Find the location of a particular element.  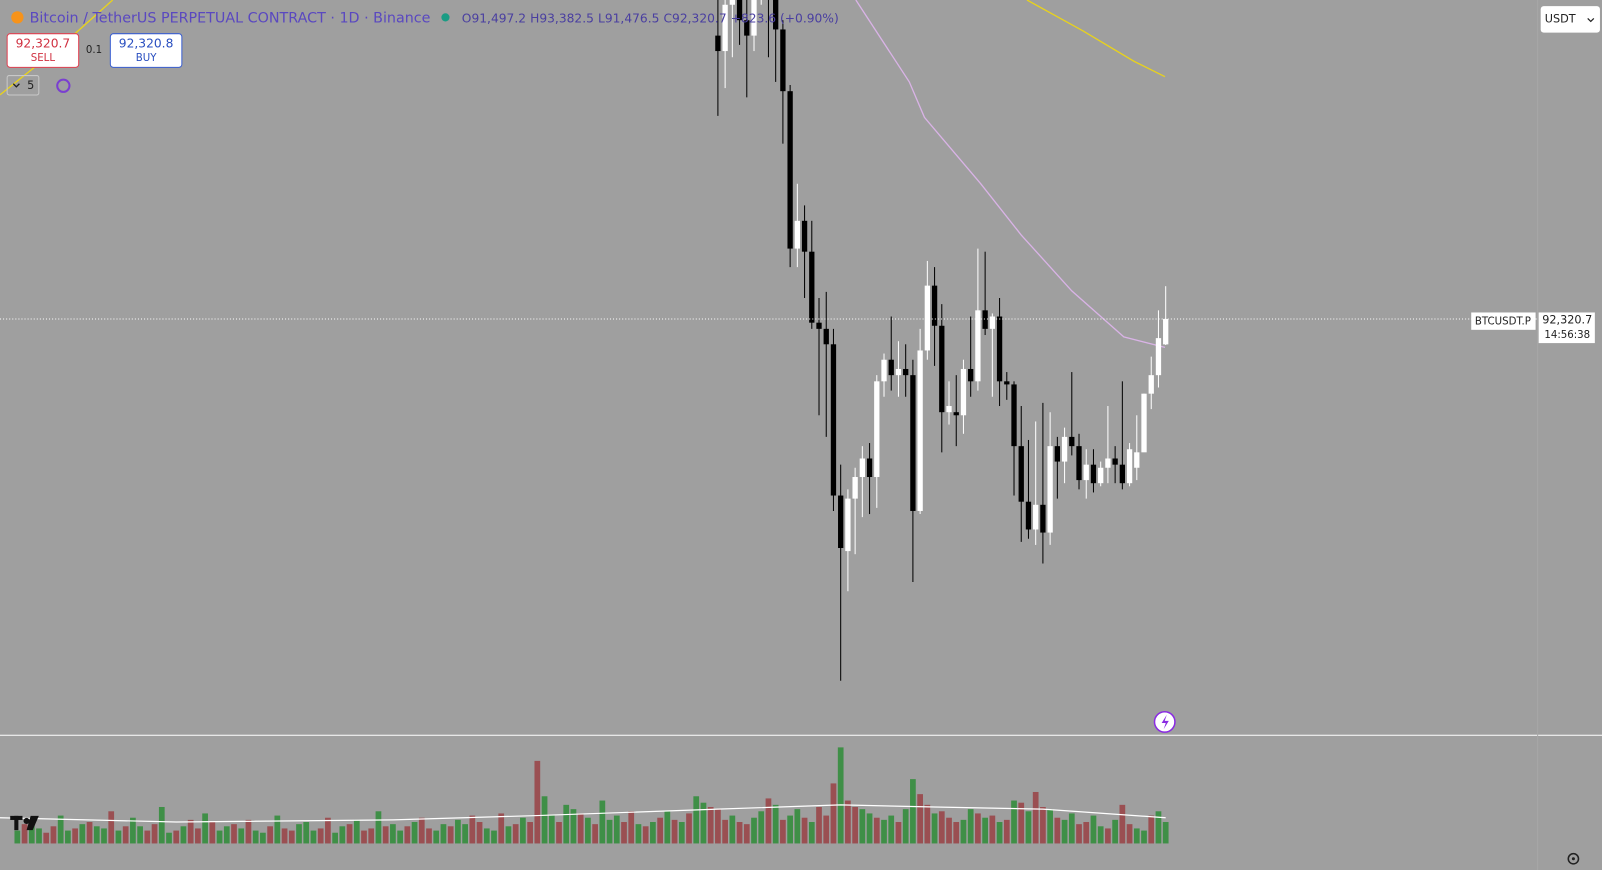

ohlc-value: 93,382.5 is located at coordinates (566, 18).